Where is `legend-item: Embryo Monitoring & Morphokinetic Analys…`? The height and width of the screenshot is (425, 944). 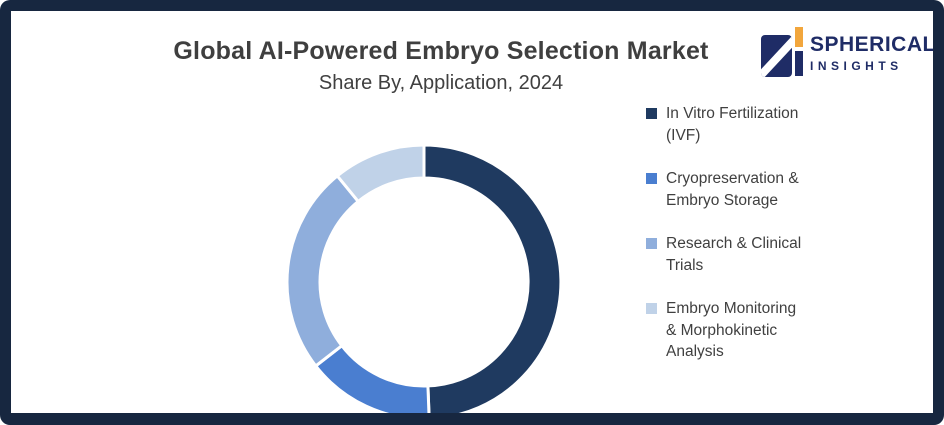 legend-item: Embryo Monitoring & Morphokinetic Analys… is located at coordinates (741, 330).